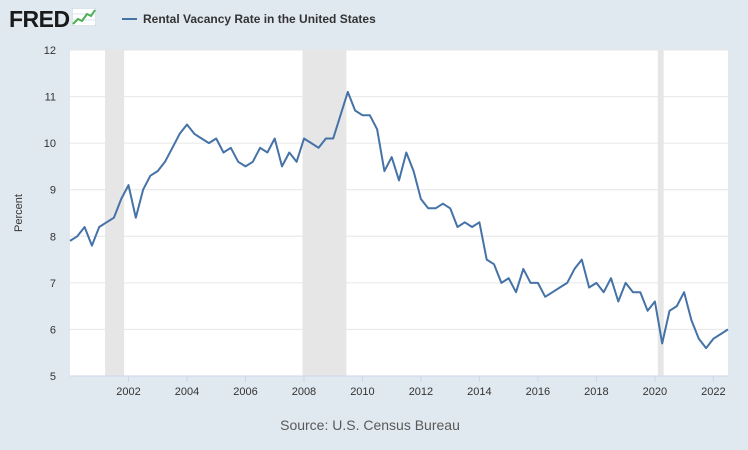  Describe the element at coordinates (53, 191) in the screenshot. I see `y-tick-label: 9` at that location.